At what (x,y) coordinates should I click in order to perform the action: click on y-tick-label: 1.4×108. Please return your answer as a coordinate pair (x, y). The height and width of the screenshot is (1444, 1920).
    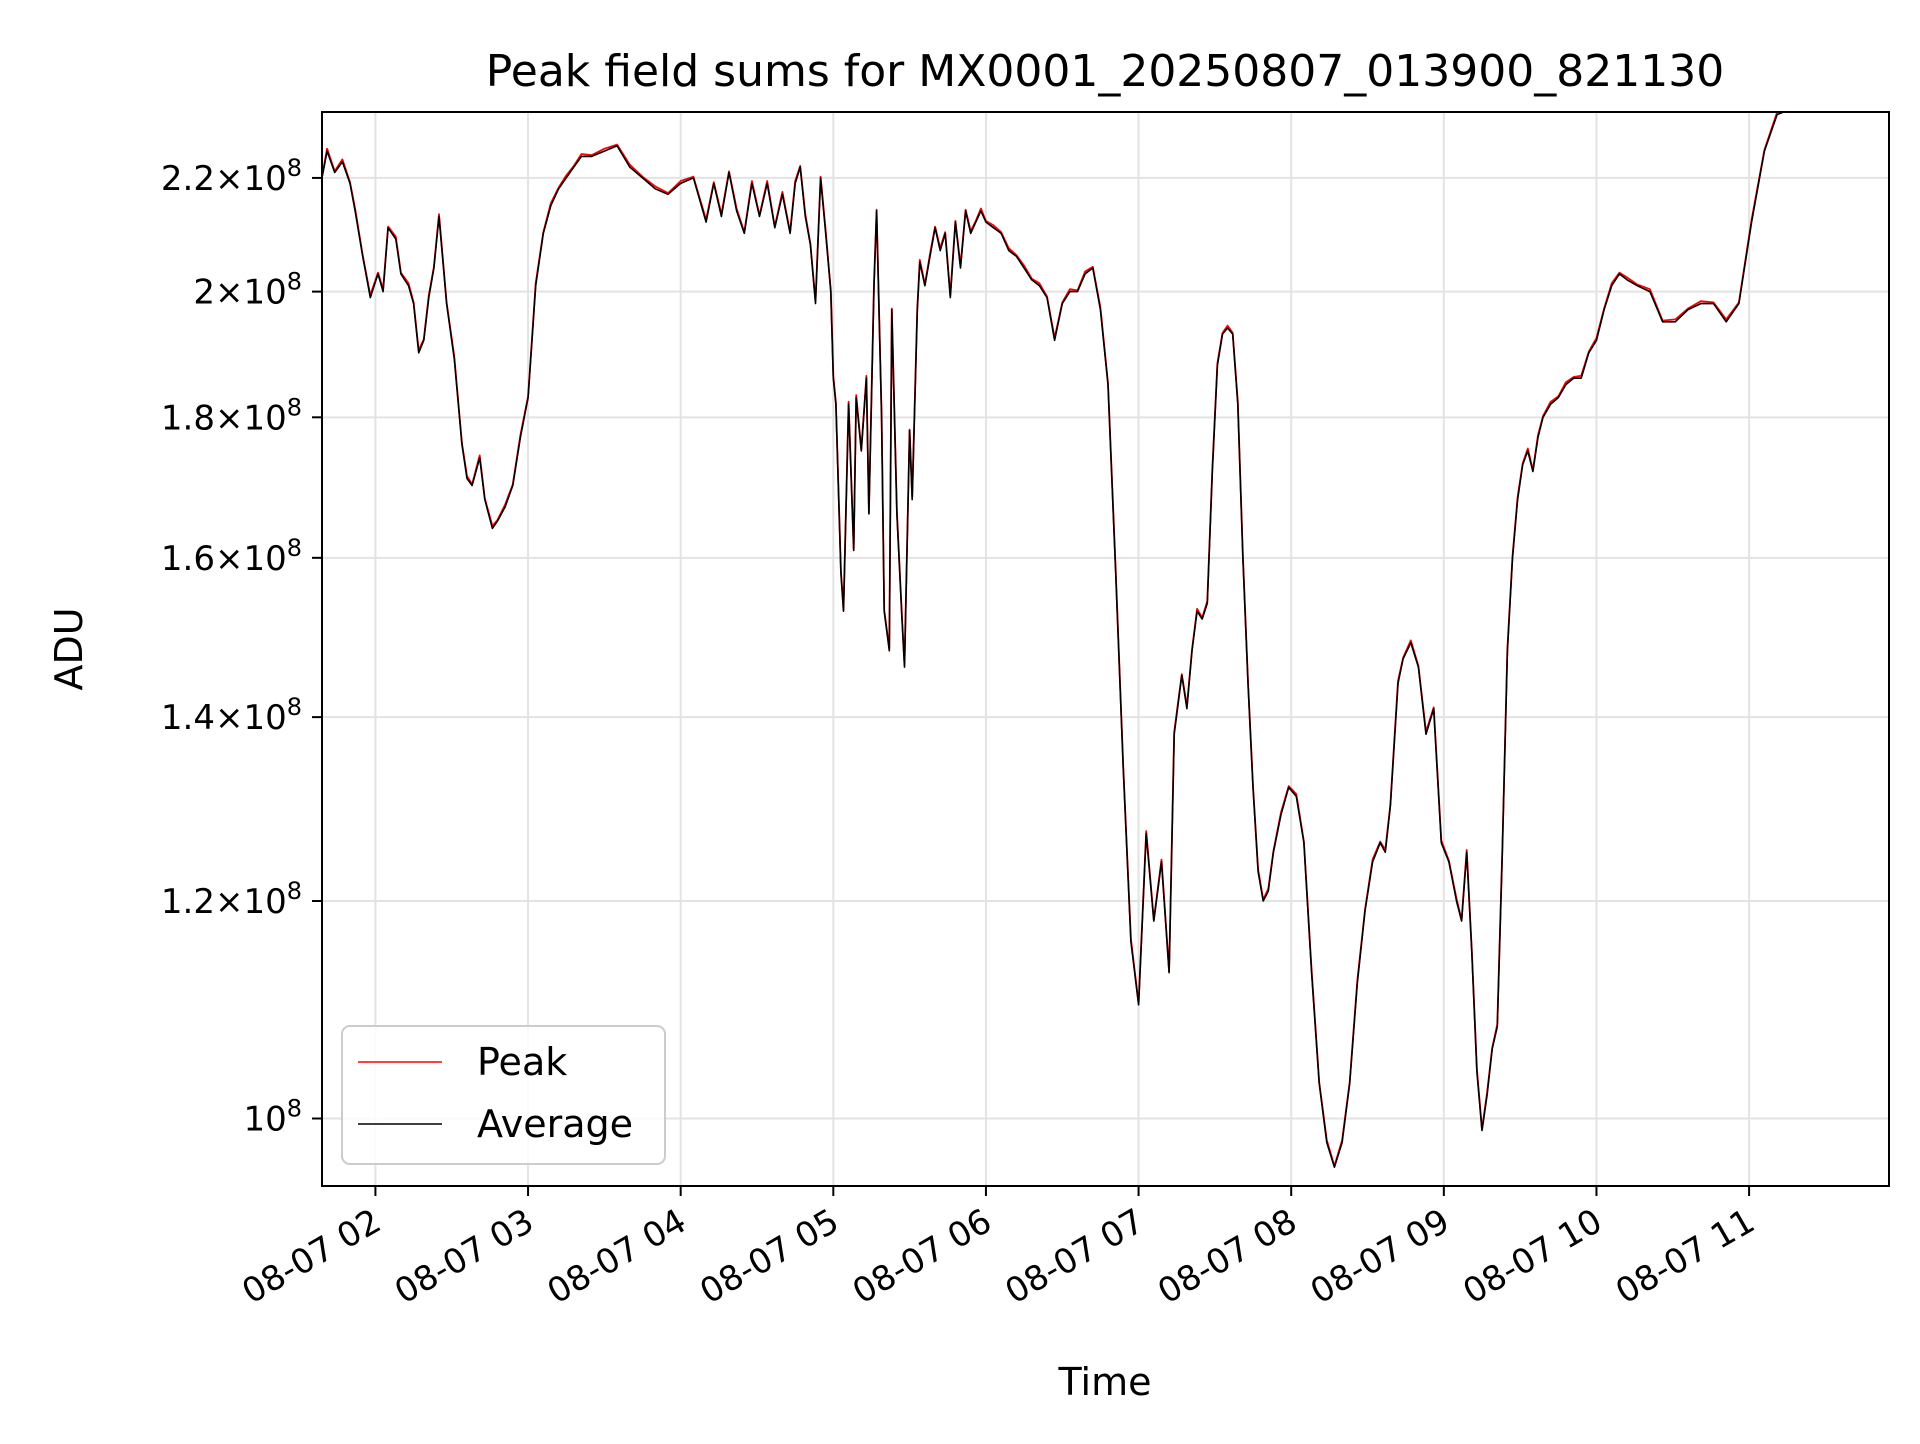
    Looking at the image, I should click on (231, 715).